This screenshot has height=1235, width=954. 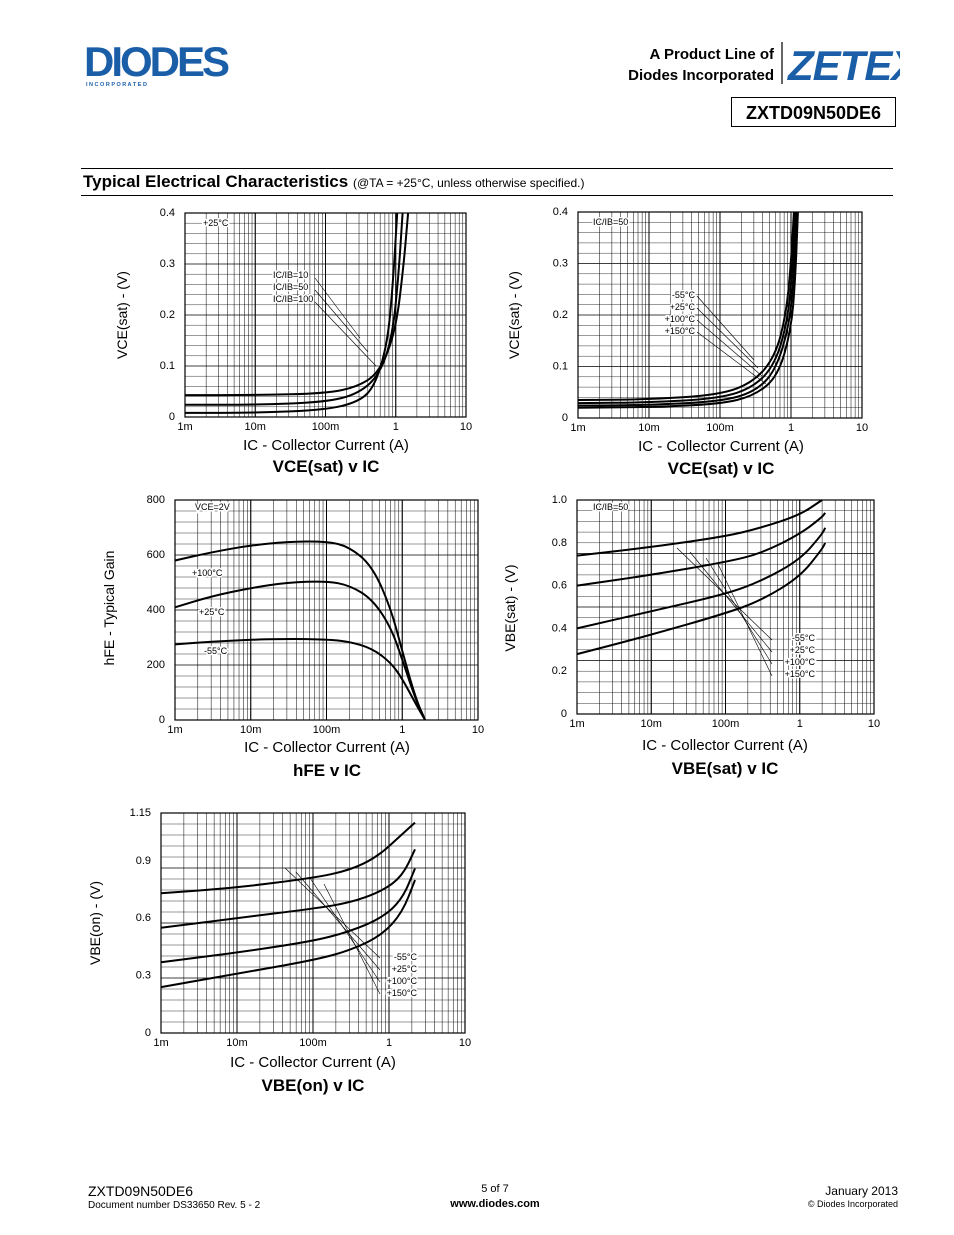 What do you see at coordinates (495, 1204) in the screenshot?
I see `footer-url: www.diodes.com` at bounding box center [495, 1204].